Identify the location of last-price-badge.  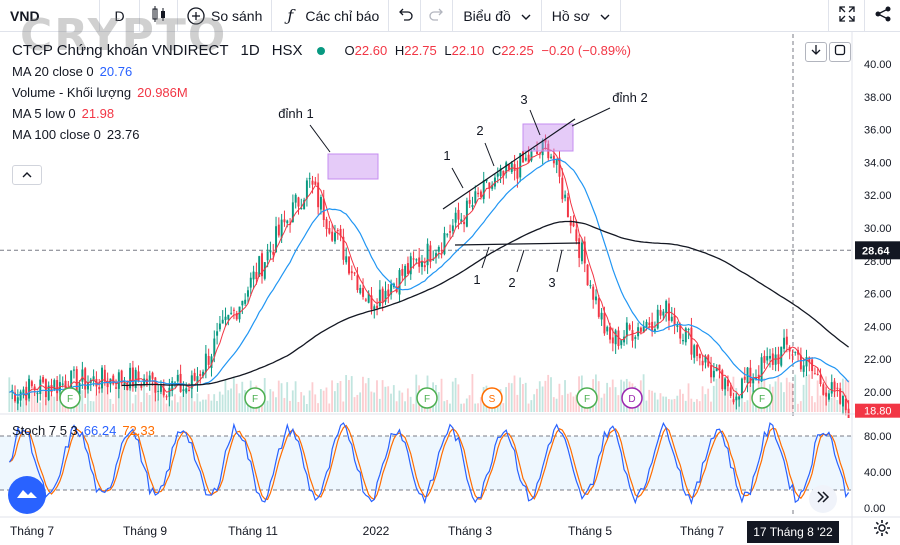
(877, 410).